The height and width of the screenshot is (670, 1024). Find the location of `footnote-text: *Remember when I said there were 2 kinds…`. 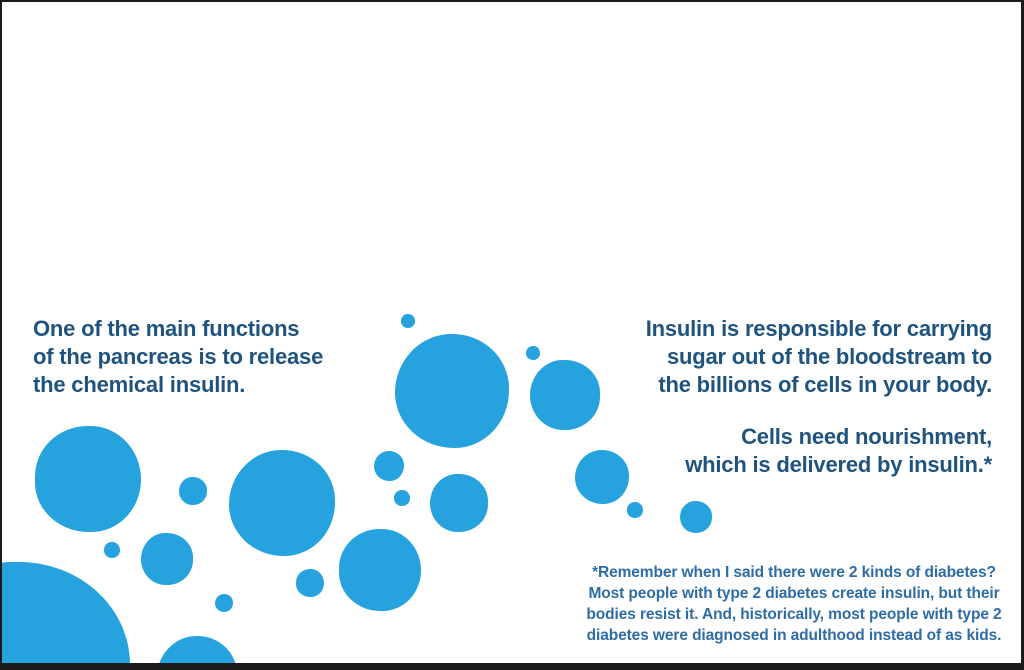

footnote-text: *Remember when I said there were 2 kinds… is located at coordinates (794, 604).